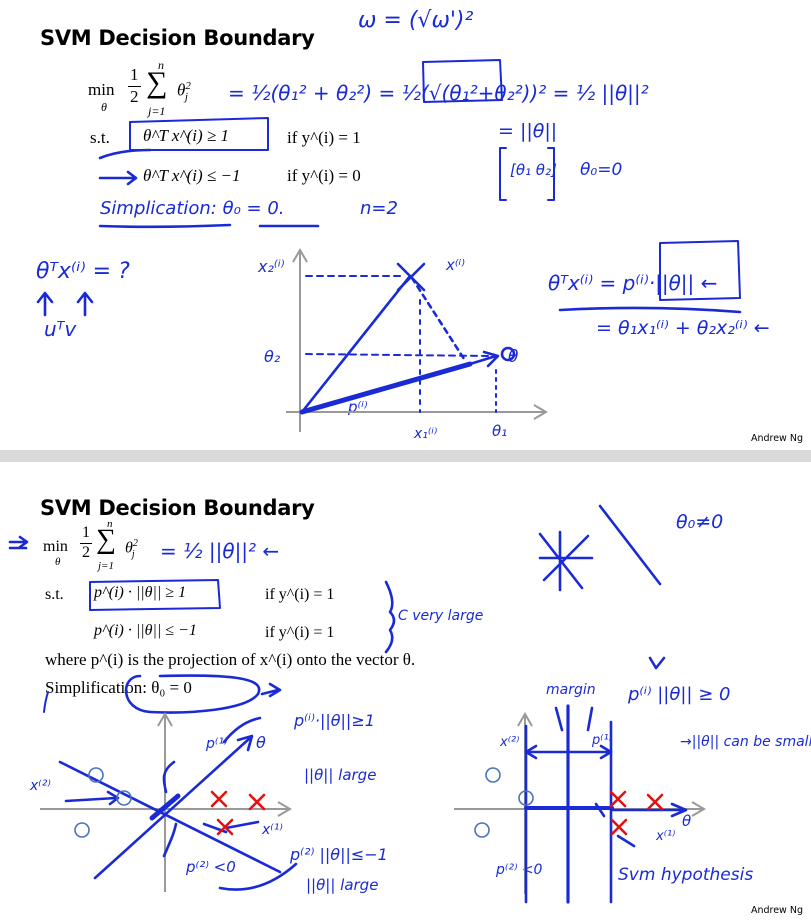 The image size is (811, 922). What do you see at coordinates (574, 719) in the screenshot?
I see `right-margin-pointers` at bounding box center [574, 719].